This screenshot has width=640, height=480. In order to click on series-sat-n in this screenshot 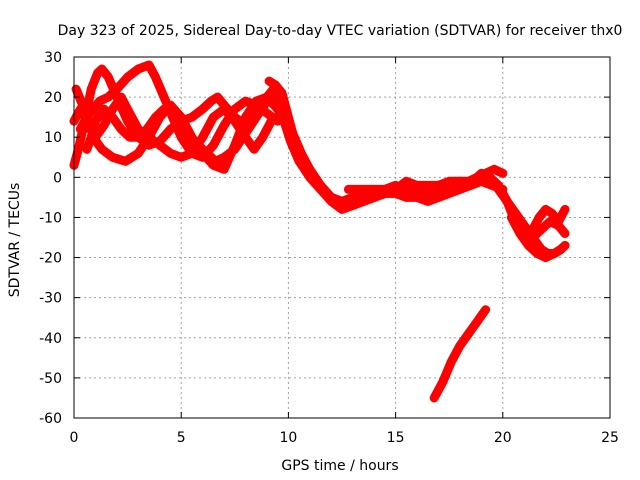, I will do `click(460, 354)`.